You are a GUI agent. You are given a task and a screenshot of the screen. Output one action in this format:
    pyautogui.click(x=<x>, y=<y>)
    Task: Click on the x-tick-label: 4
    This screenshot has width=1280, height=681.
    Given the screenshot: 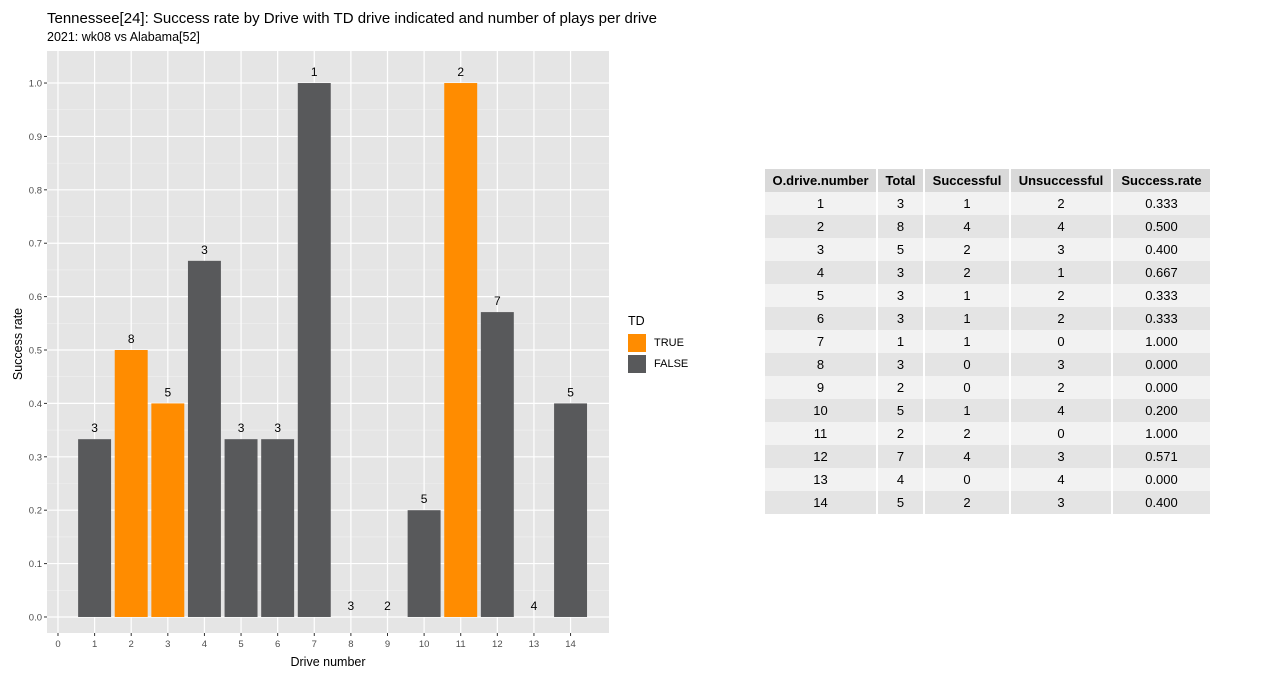 What is the action you would take?
    pyautogui.click(x=204, y=644)
    